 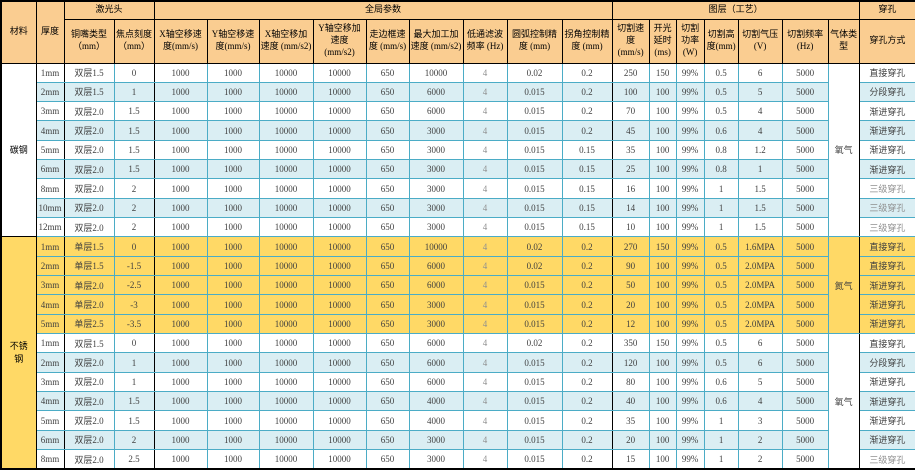 What do you see at coordinates (886, 343) in the screenshot?
I see `cell-pierce-mode: 直接穿孔` at bounding box center [886, 343].